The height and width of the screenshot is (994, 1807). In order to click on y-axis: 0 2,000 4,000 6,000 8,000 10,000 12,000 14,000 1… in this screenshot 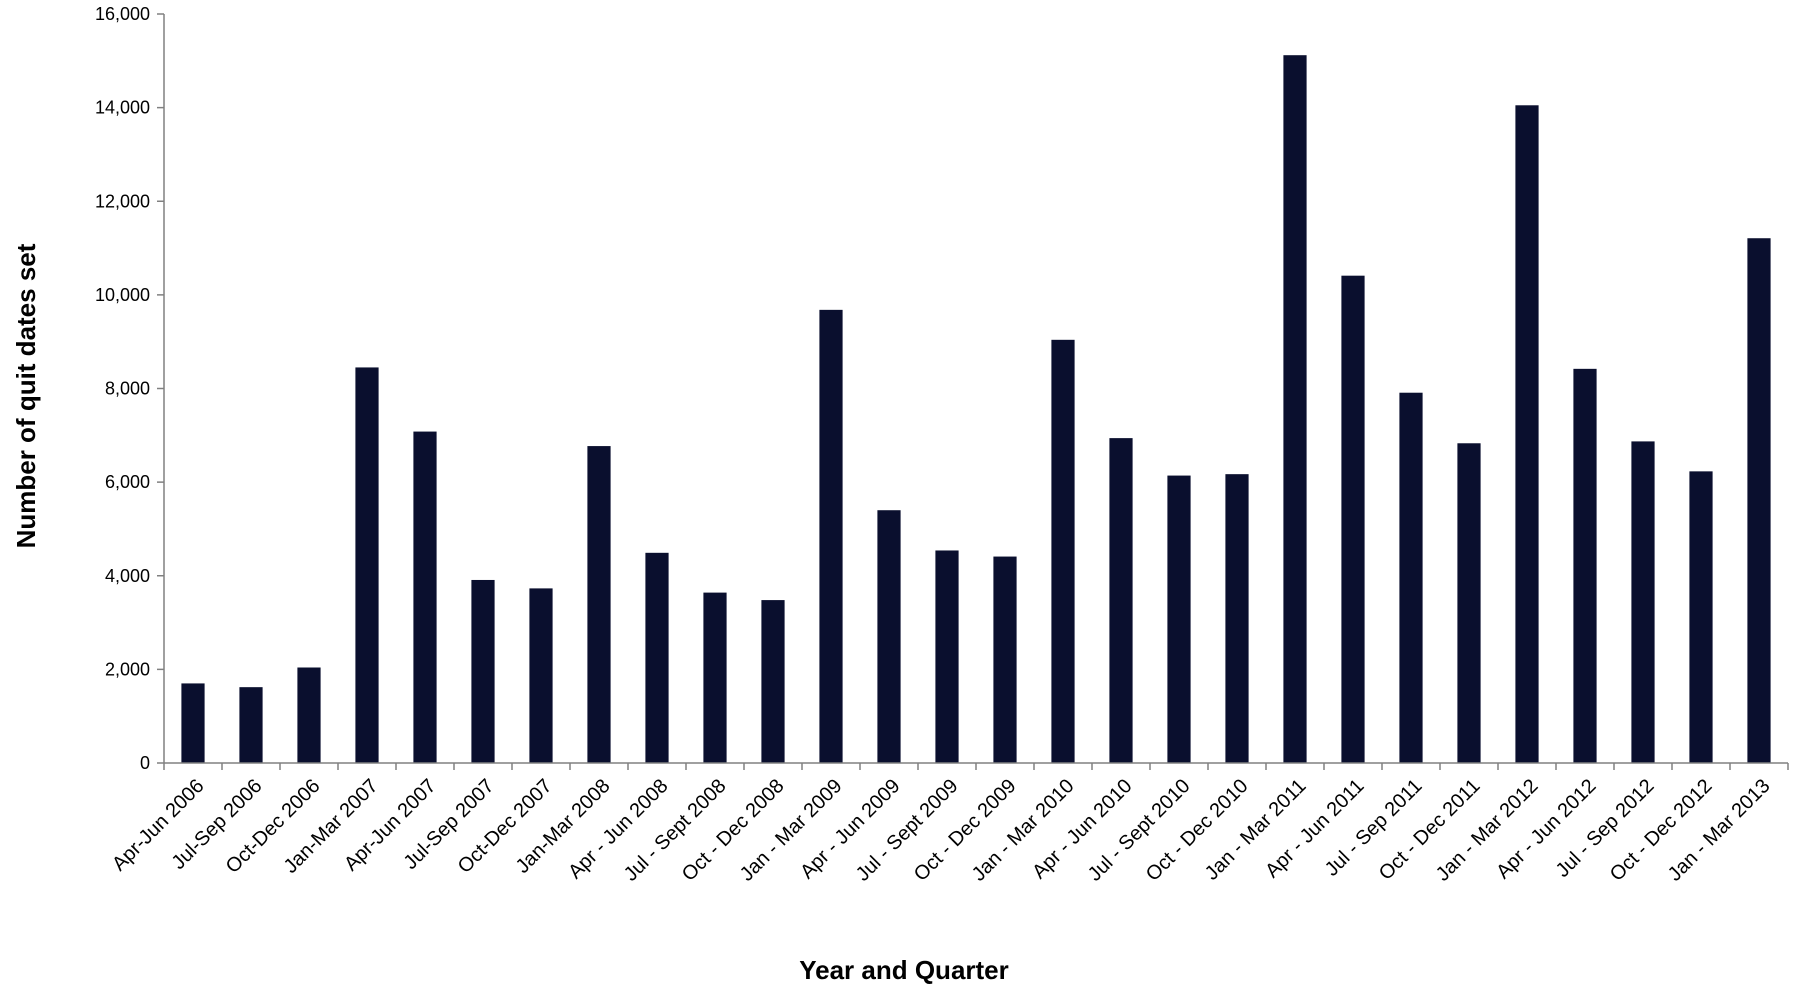, I will do `click(130, 388)`.